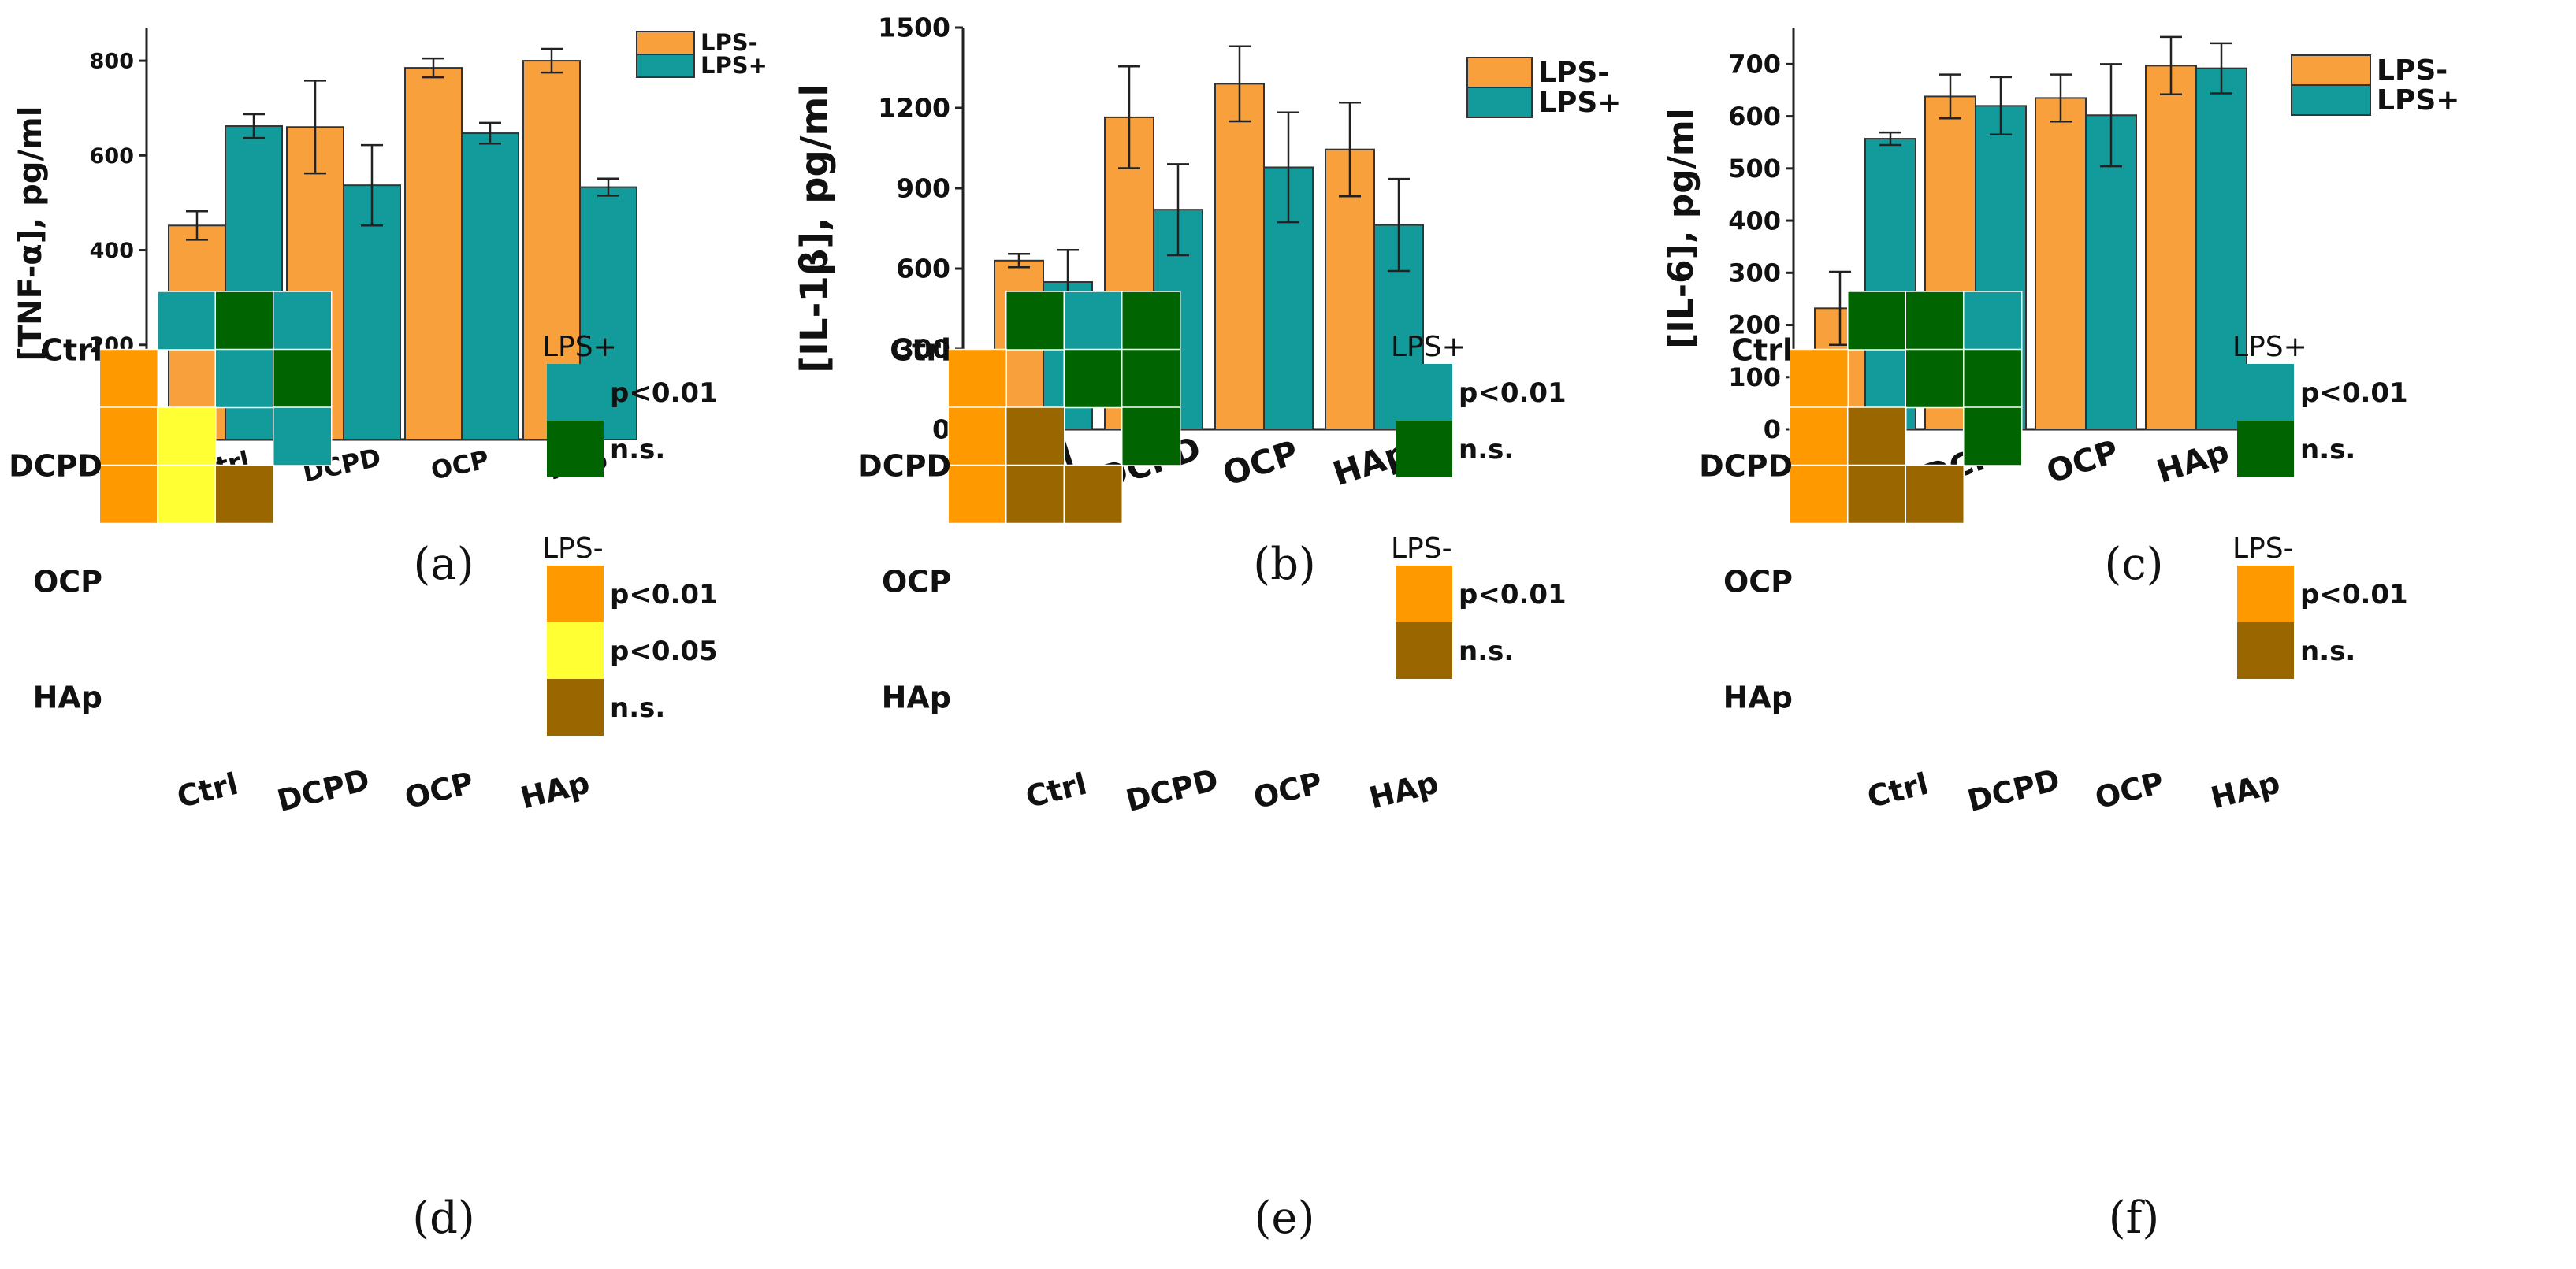 The image size is (2576, 1269). Describe the element at coordinates (433, 254) in the screenshot. I see `bar-a-OCP-LPS-` at that location.